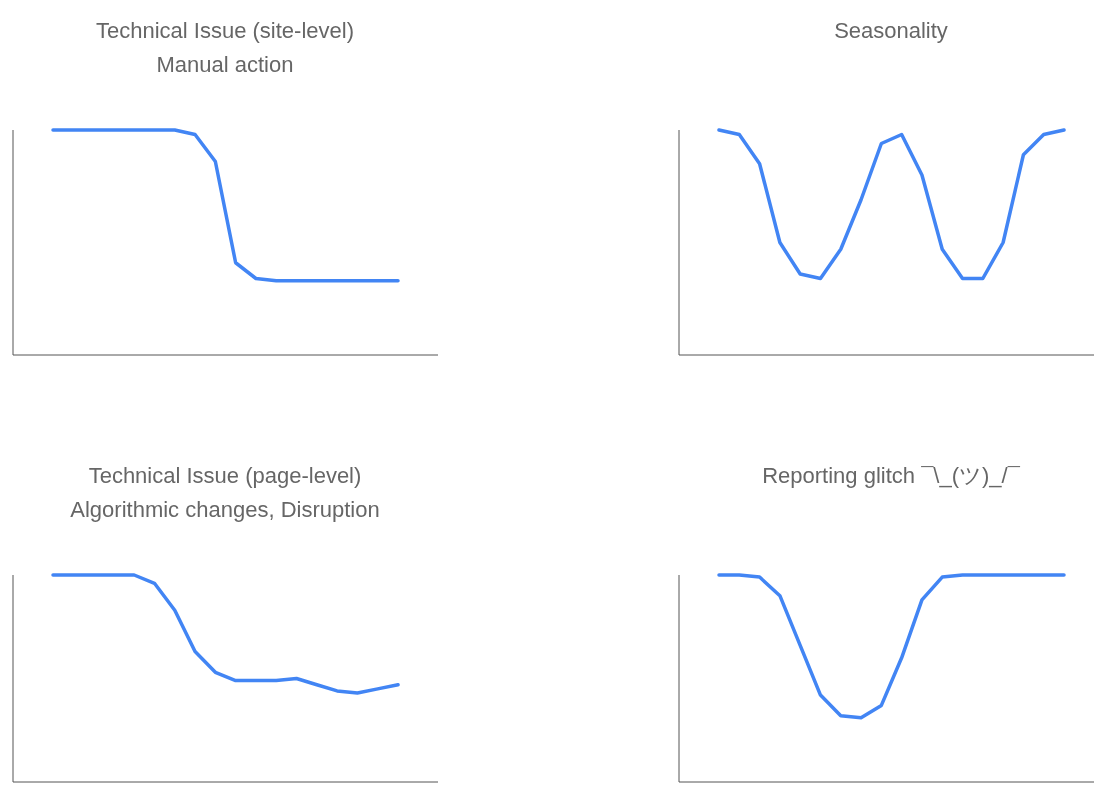 The height and width of the screenshot is (796, 1094). I want to click on chart-subtitle: Manual action, so click(225, 65).